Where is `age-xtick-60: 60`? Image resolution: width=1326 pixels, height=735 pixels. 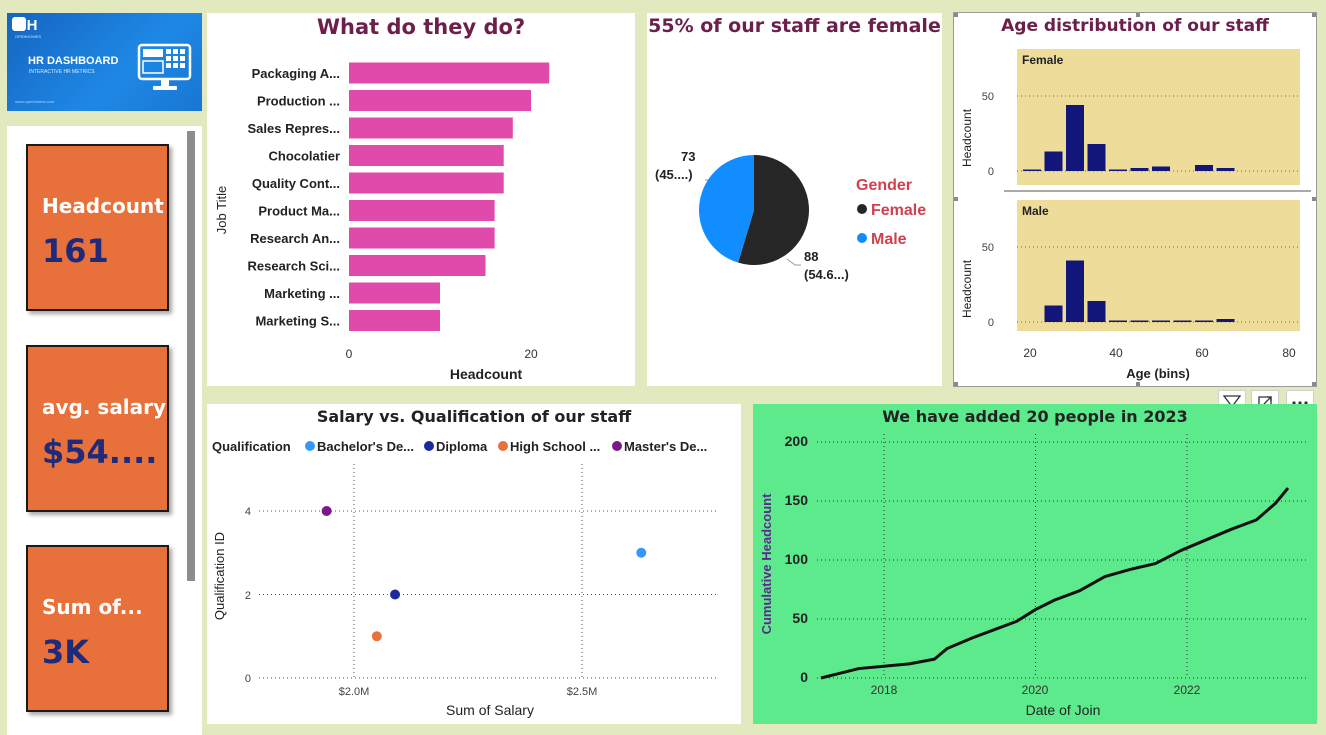
age-xtick-60: 60 is located at coordinates (1202, 353).